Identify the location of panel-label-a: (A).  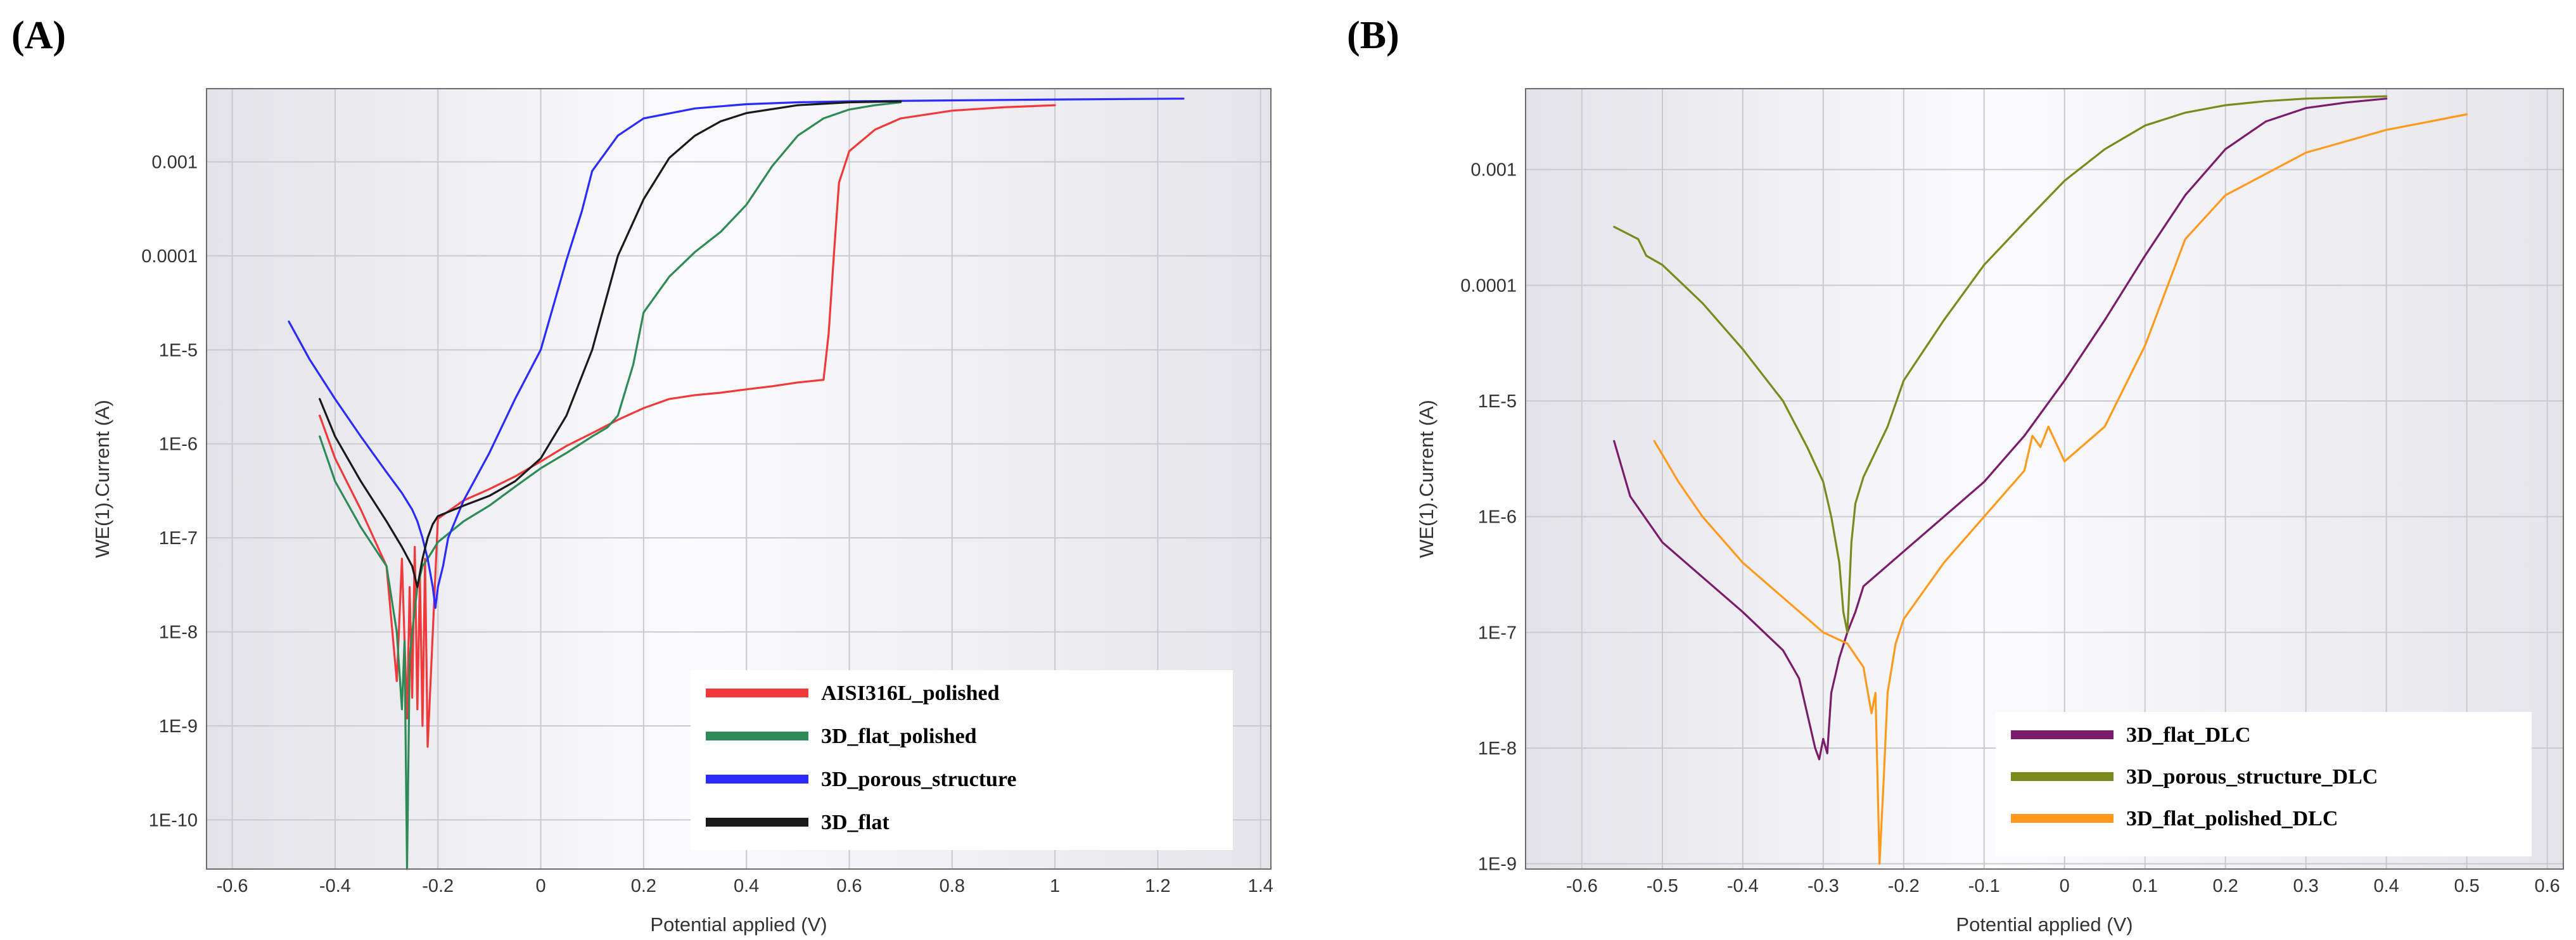
(38, 35).